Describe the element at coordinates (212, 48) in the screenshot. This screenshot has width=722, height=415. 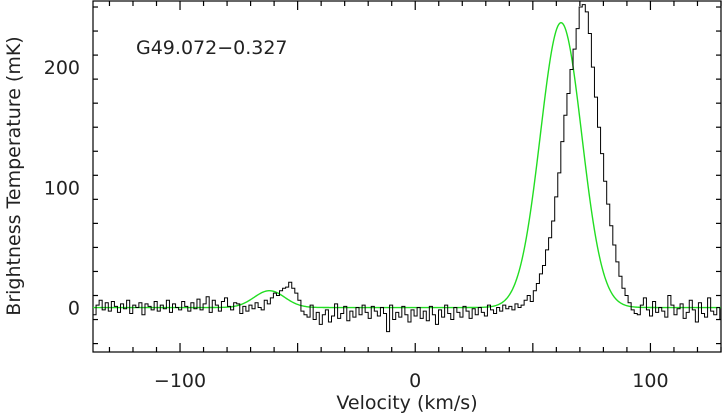
I see `source-annotation: G49.072−0.327` at that location.